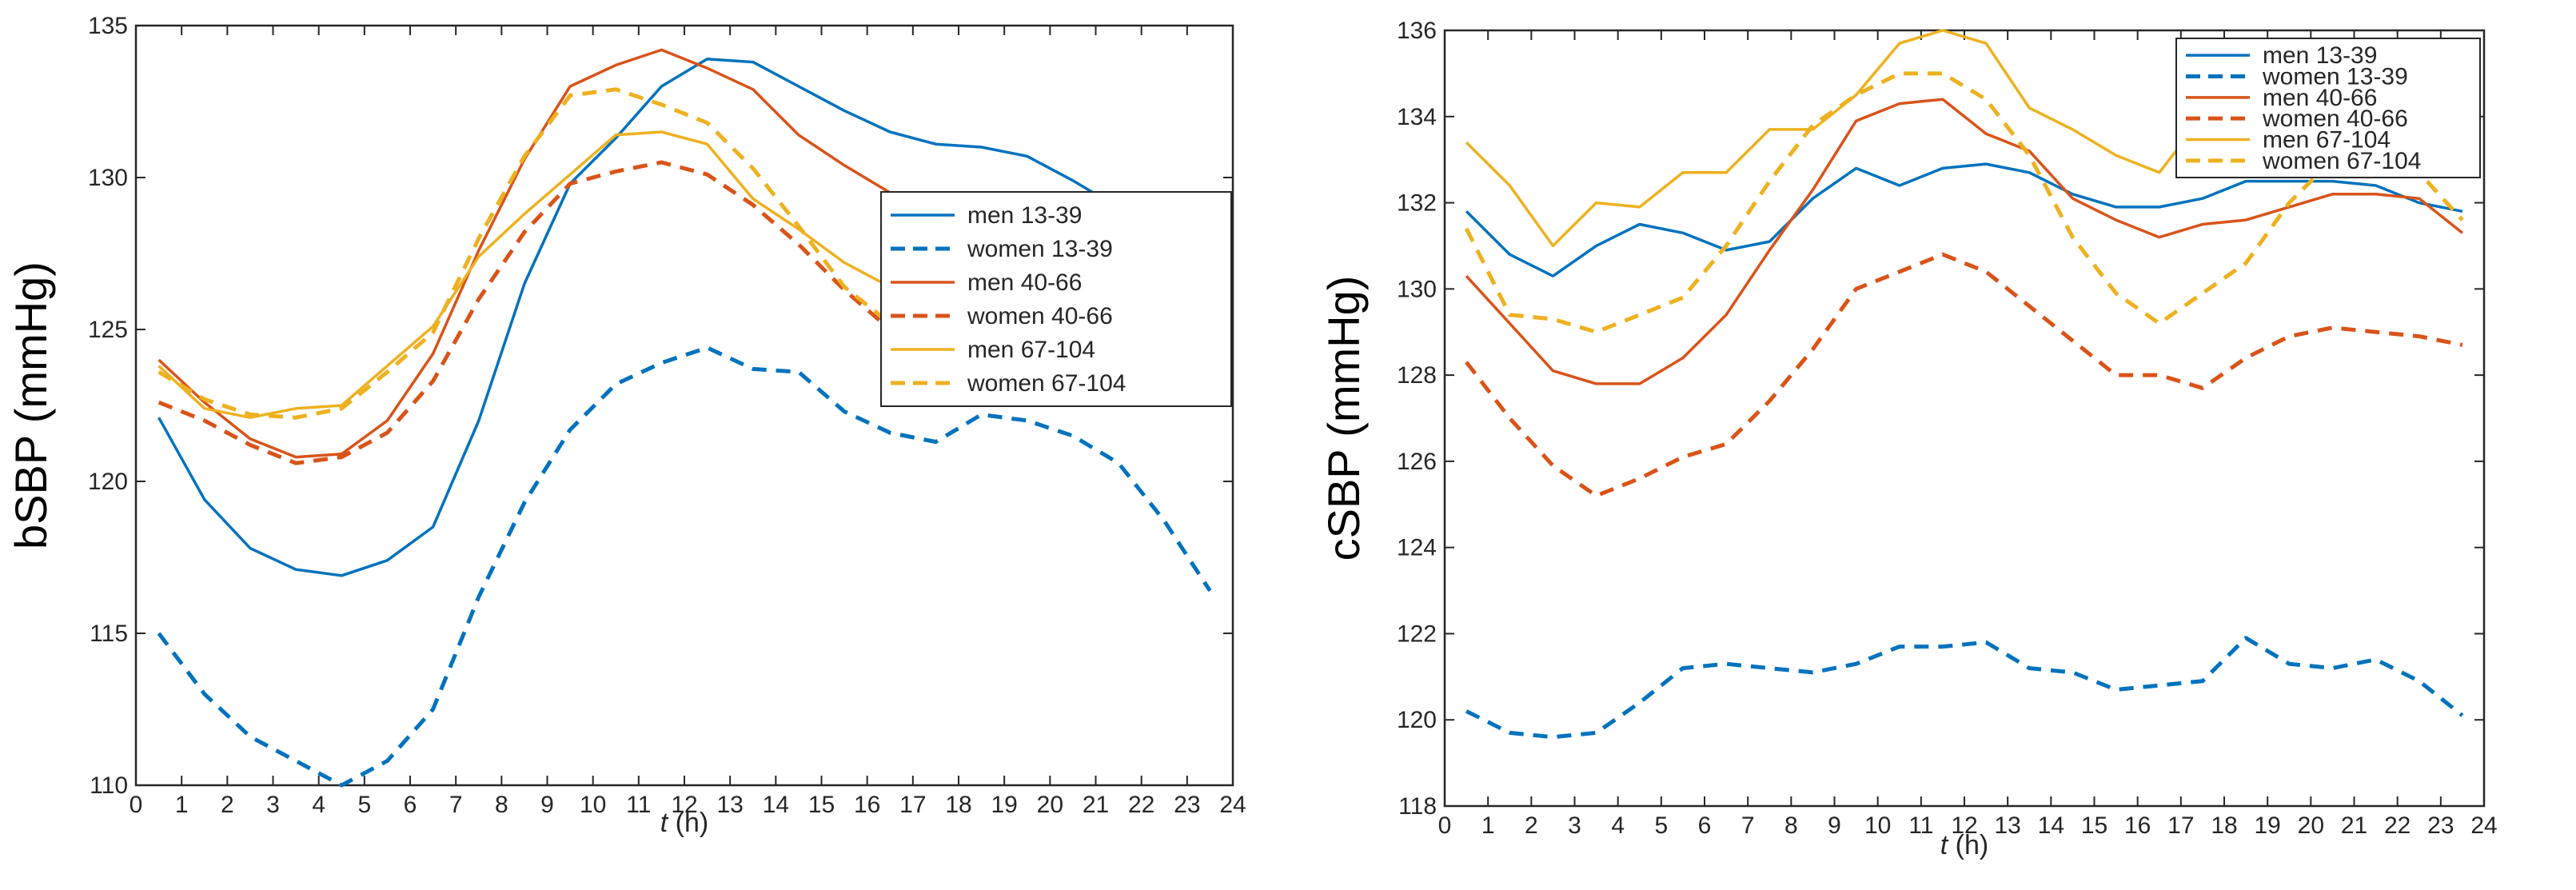 The width and height of the screenshot is (2576, 890). Describe the element at coordinates (108, 178) in the screenshot. I see `chart1-ytick-label-4: 130` at that location.